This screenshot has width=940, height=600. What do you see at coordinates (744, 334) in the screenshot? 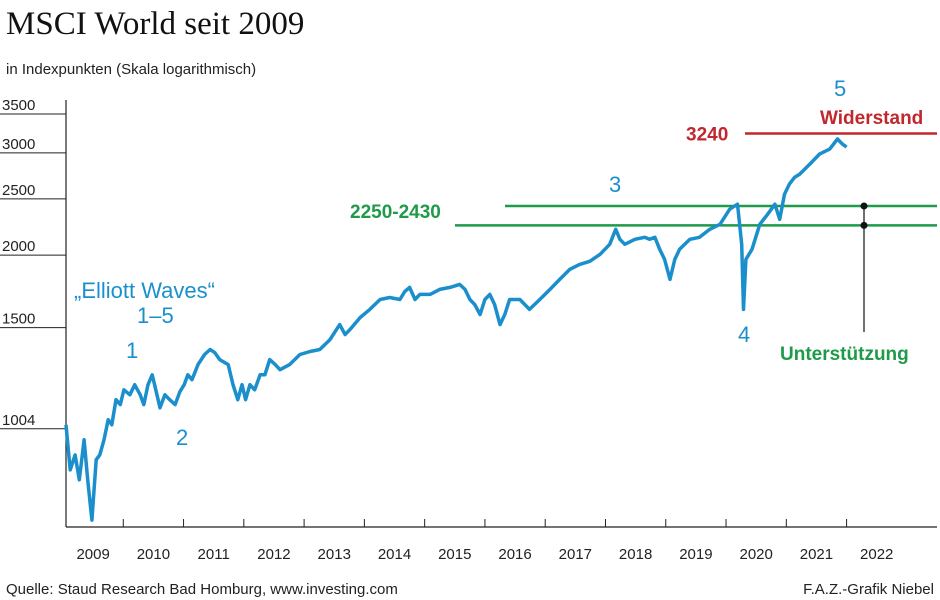
I see `wave-label: 4` at bounding box center [744, 334].